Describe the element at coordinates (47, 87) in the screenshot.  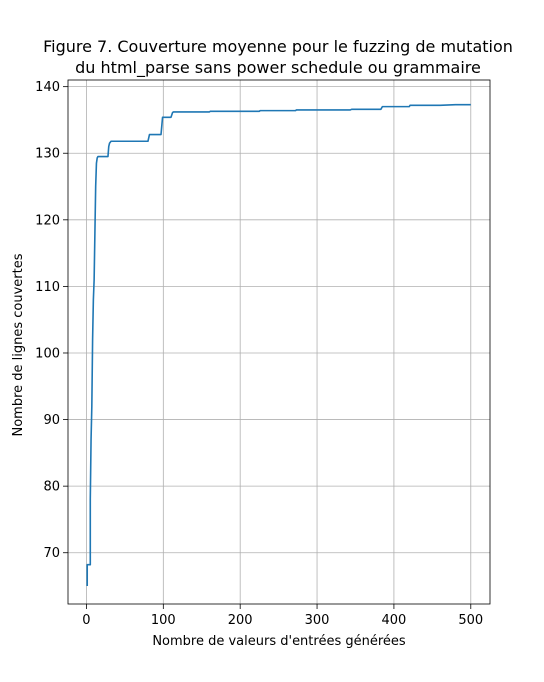
I see `y-tick-label: 140` at that location.